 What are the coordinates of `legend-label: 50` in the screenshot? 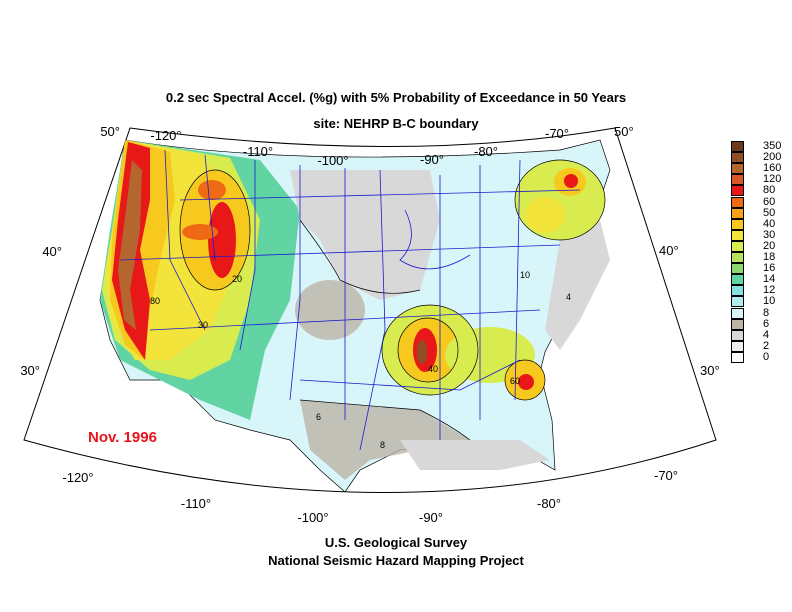 It's located at (769, 212).